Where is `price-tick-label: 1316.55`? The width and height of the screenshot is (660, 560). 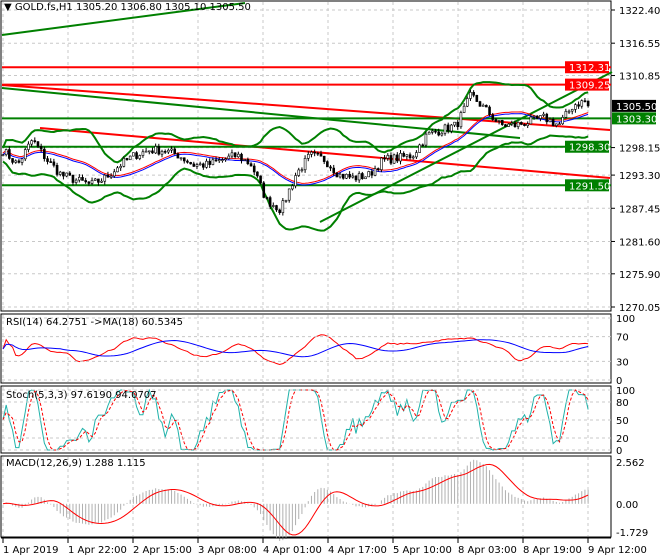 price-tick-label: 1316.55 is located at coordinates (639, 44).